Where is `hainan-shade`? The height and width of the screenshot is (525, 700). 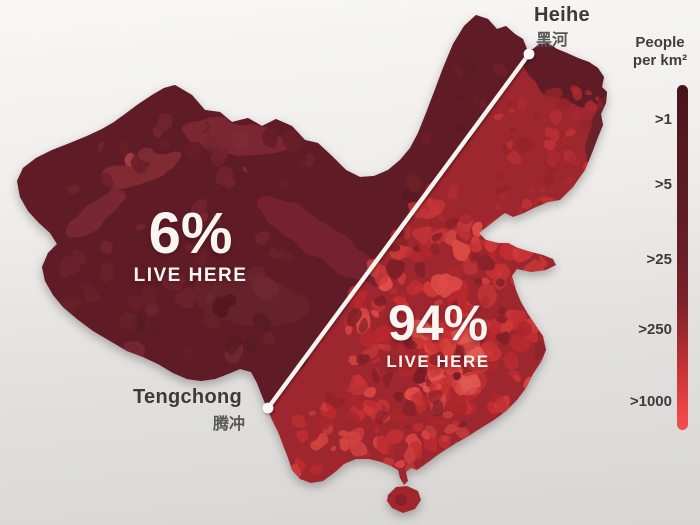 hainan-shade is located at coordinates (401, 500).